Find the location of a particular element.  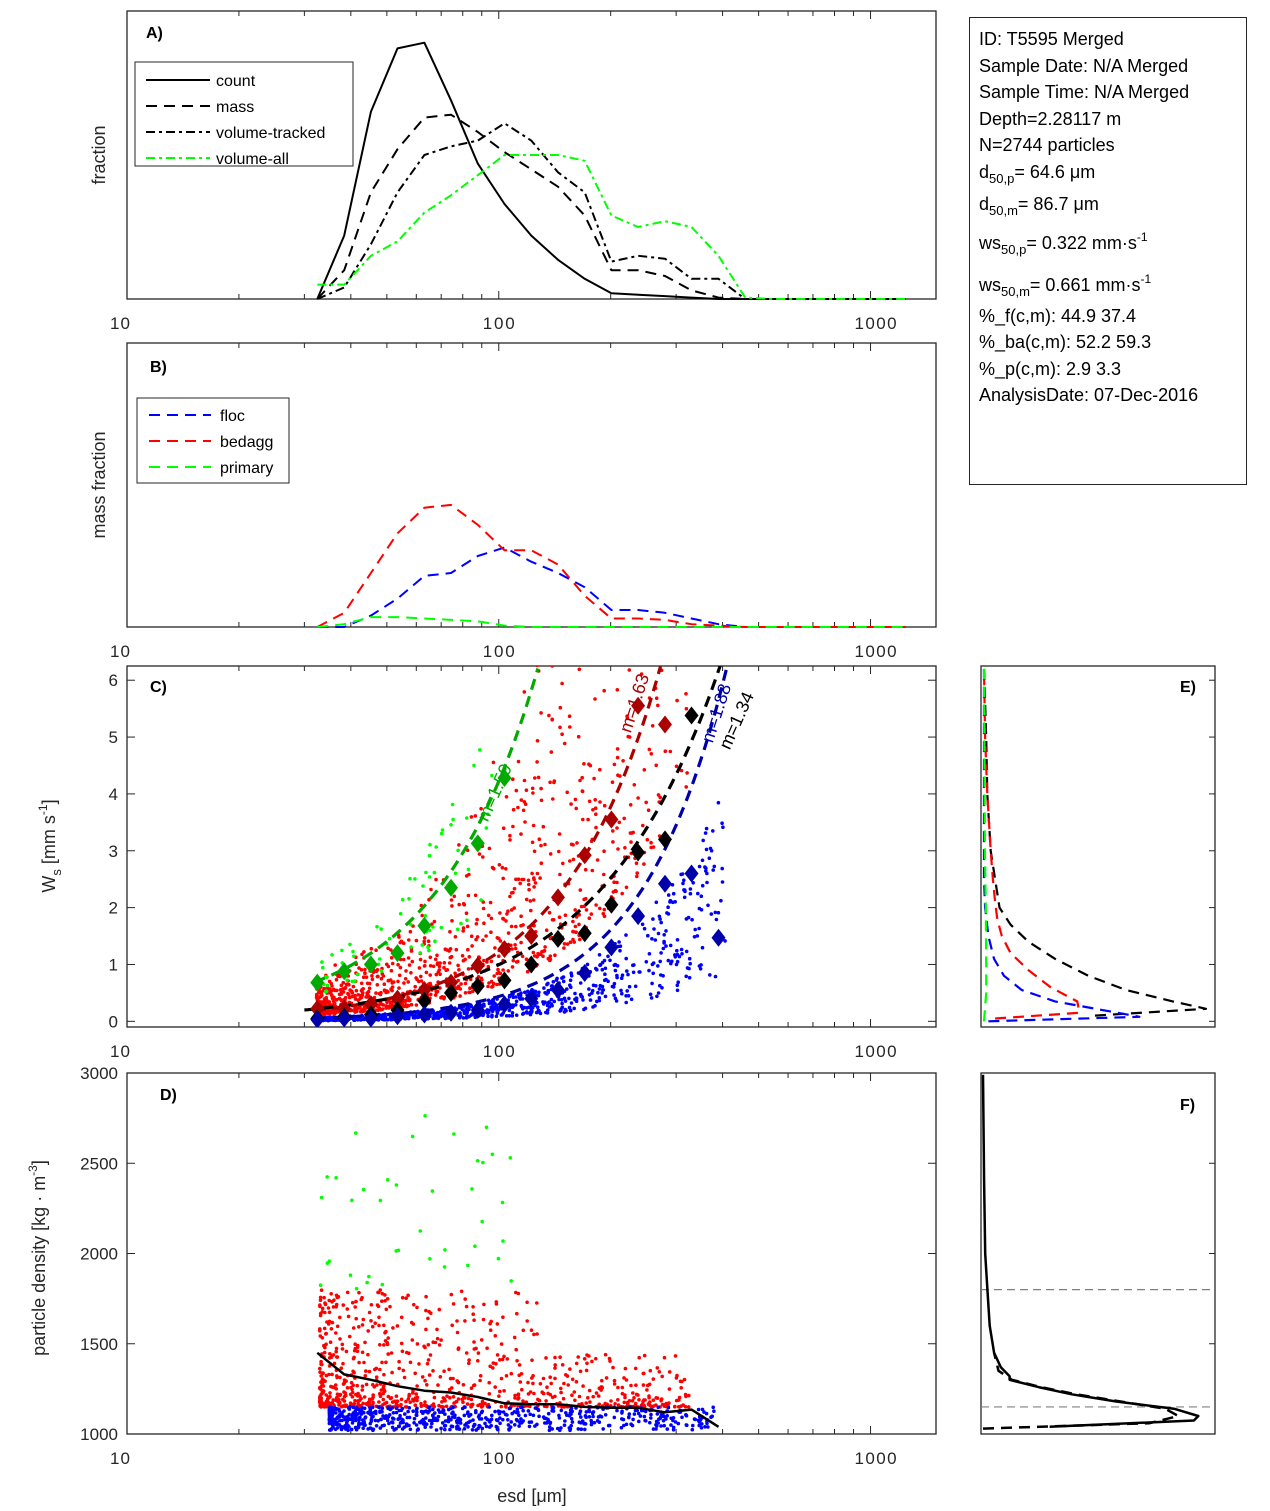

panel-e-label: E) is located at coordinates (1188, 687).